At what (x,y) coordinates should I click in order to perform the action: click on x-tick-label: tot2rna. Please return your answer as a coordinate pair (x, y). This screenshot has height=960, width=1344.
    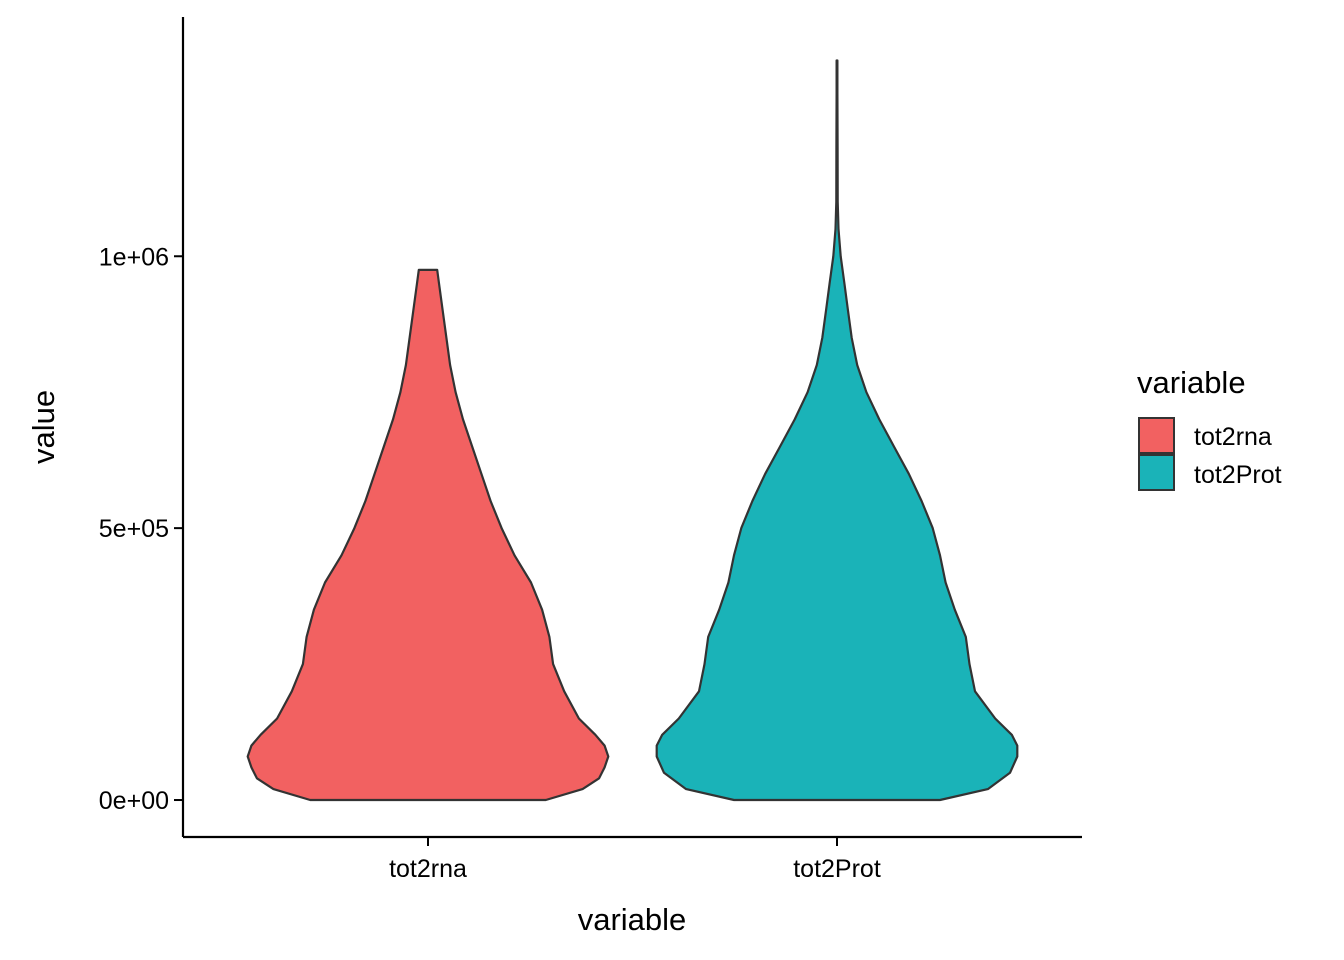
    Looking at the image, I should click on (428, 869).